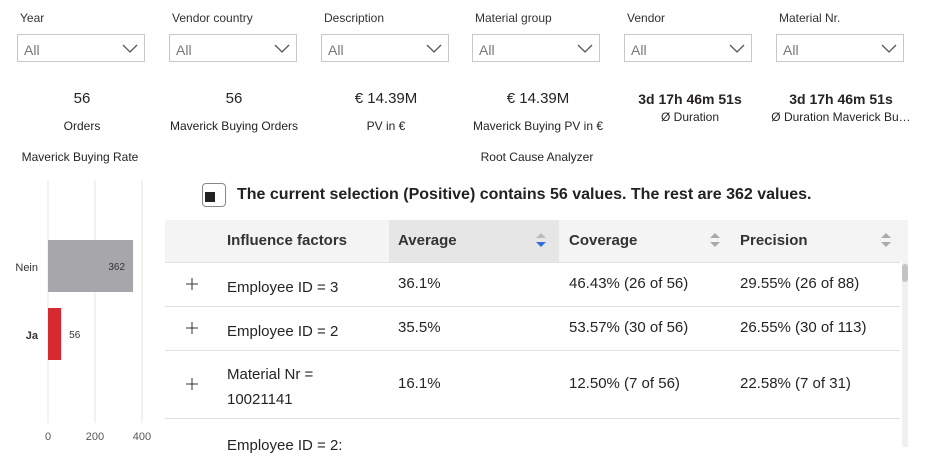  Describe the element at coordinates (80, 157) in the screenshot. I see `chart-title: Maverick Buying Rate` at that location.